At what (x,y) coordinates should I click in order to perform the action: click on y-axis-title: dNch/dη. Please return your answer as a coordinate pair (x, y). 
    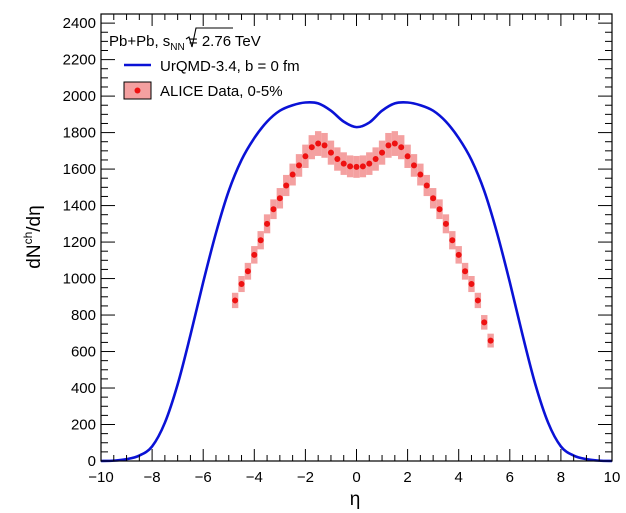
    Looking at the image, I should click on (33, 236).